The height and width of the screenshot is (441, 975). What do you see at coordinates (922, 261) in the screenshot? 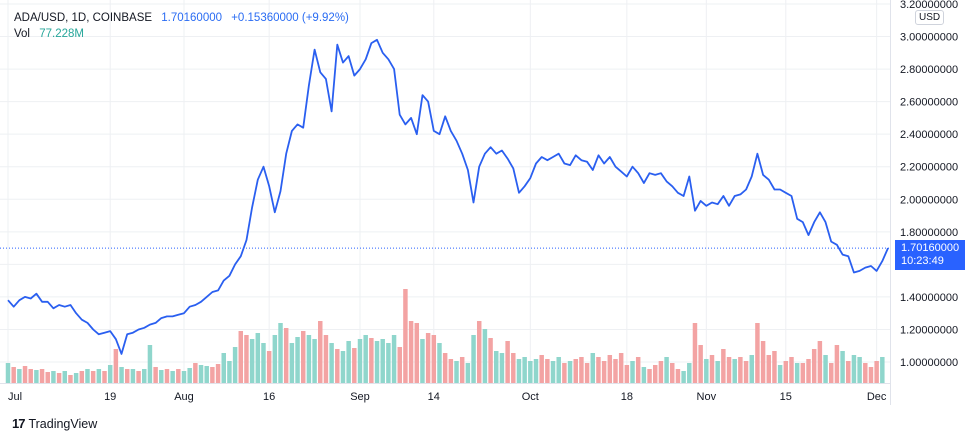
I see `bar-countdown: 10:23:49` at bounding box center [922, 261].